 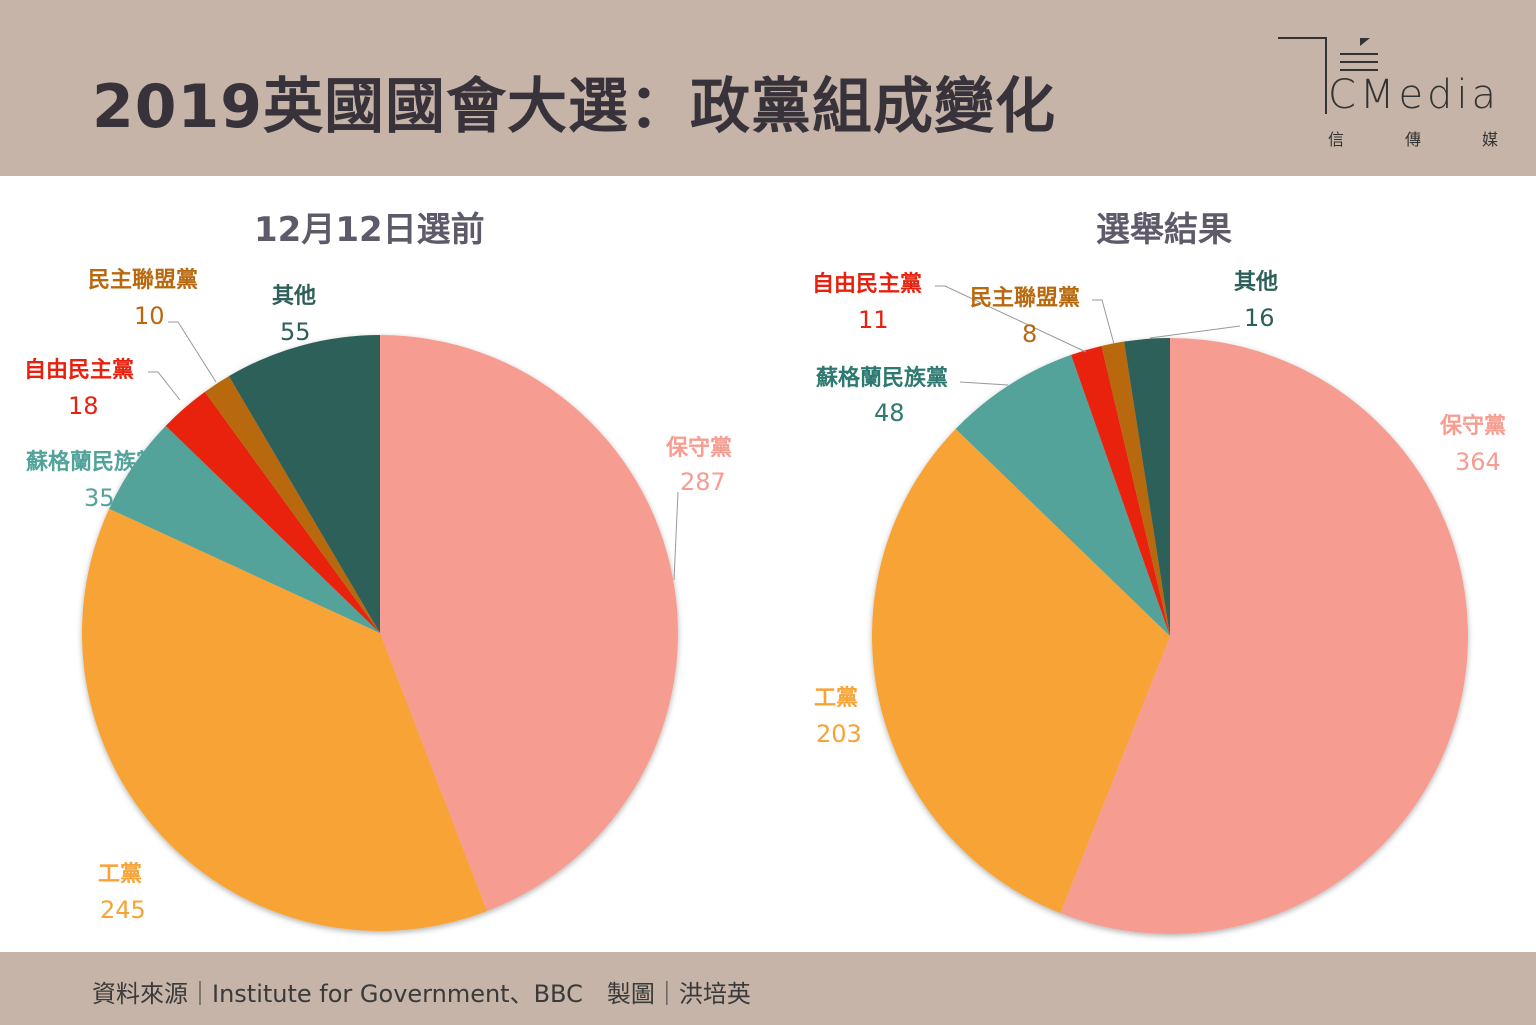 I want to click on source-credit: 資料來源｜Institute for Government、BBC 製圖｜洪培英, so click(x=421, y=994).